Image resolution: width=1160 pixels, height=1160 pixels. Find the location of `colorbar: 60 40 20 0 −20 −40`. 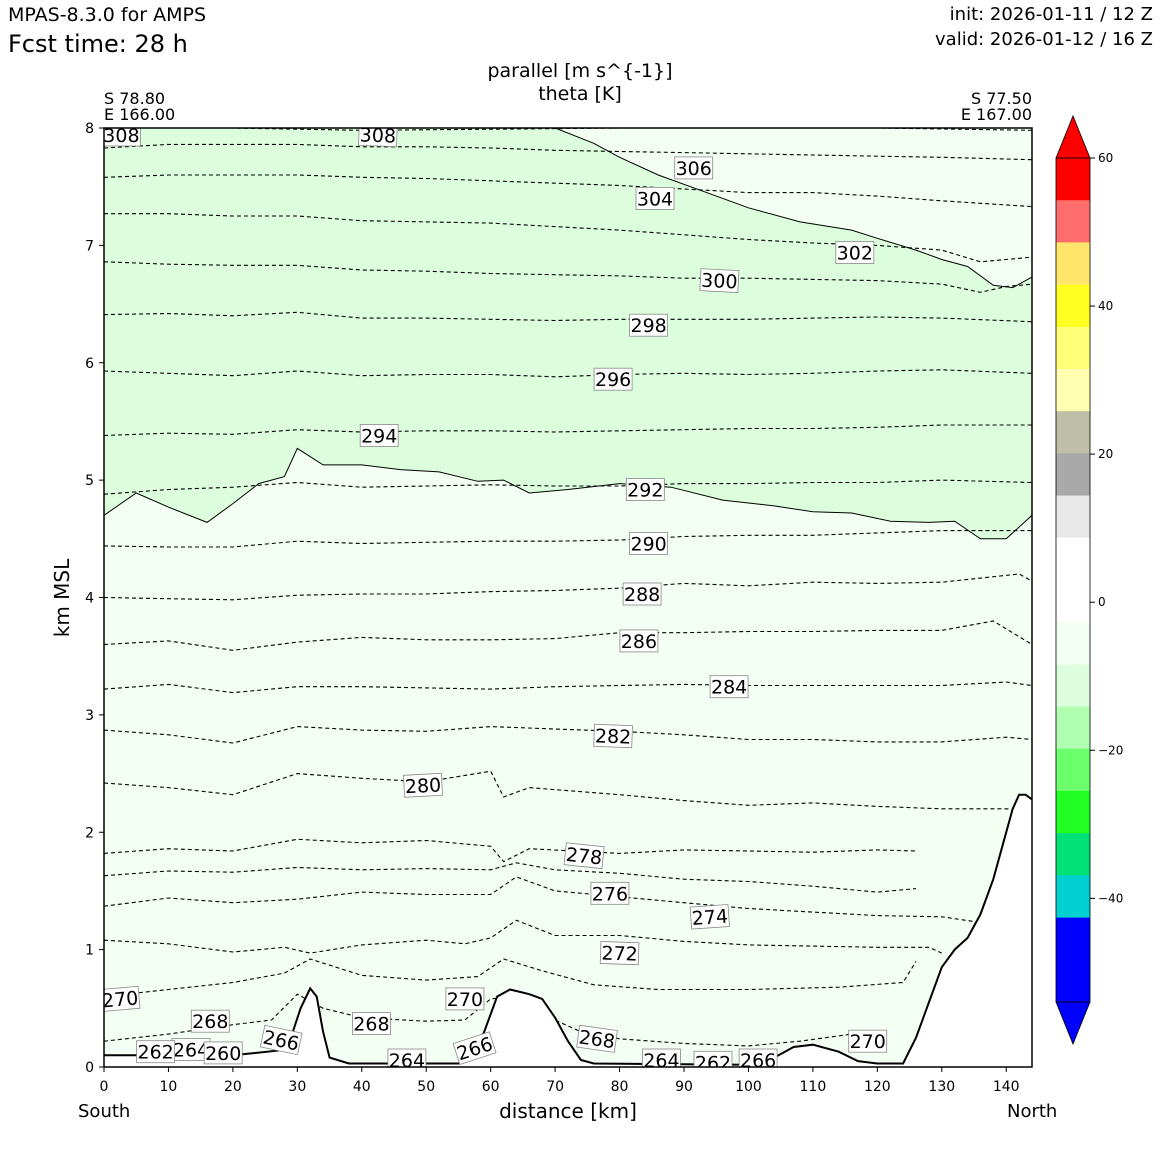

colorbar: 60 40 20 0 −20 −40 is located at coordinates (1089, 580).